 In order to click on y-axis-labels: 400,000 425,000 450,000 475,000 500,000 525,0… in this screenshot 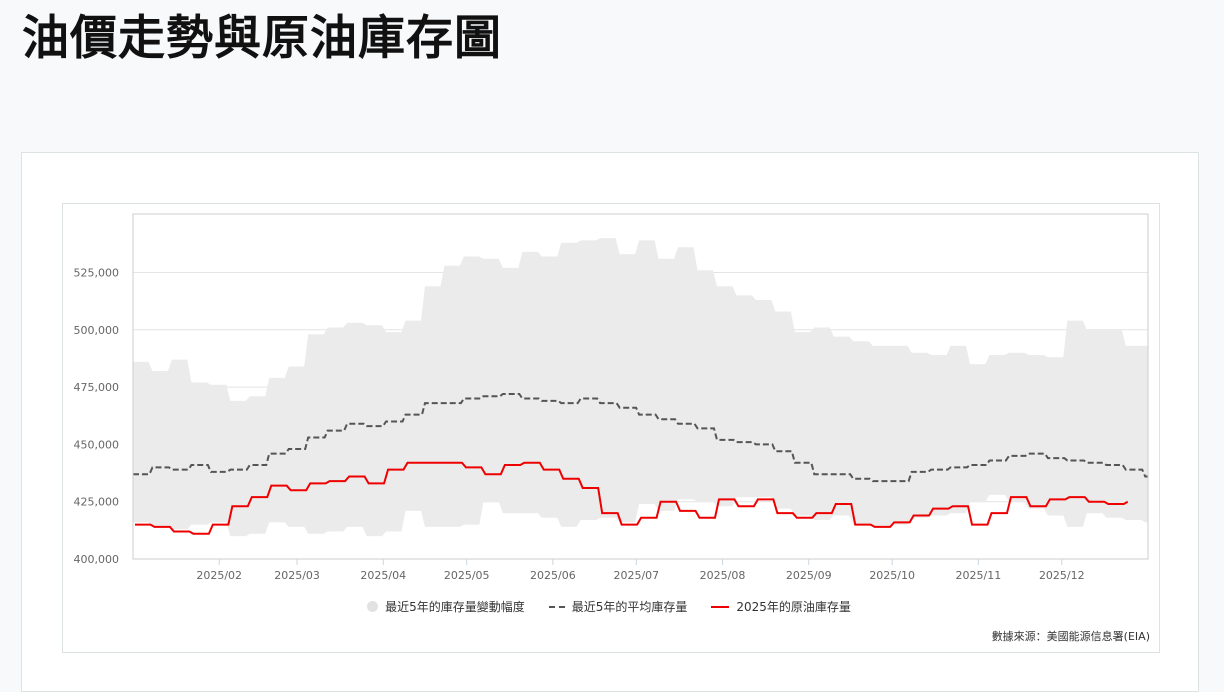, I will do `click(97, 417)`.